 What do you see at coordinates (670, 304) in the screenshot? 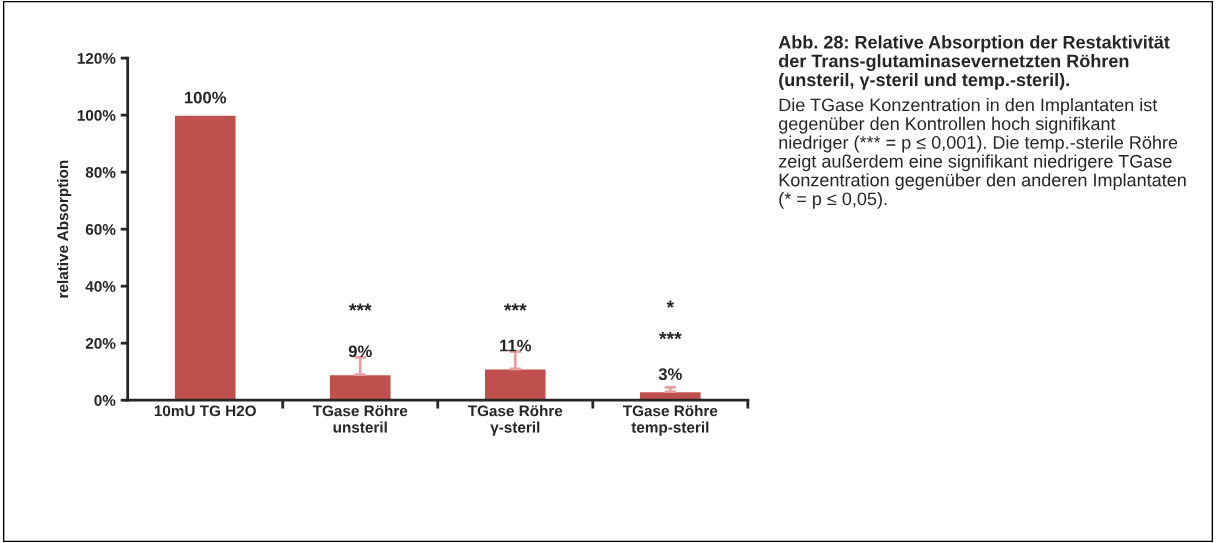
I see `annotation: *` at bounding box center [670, 304].